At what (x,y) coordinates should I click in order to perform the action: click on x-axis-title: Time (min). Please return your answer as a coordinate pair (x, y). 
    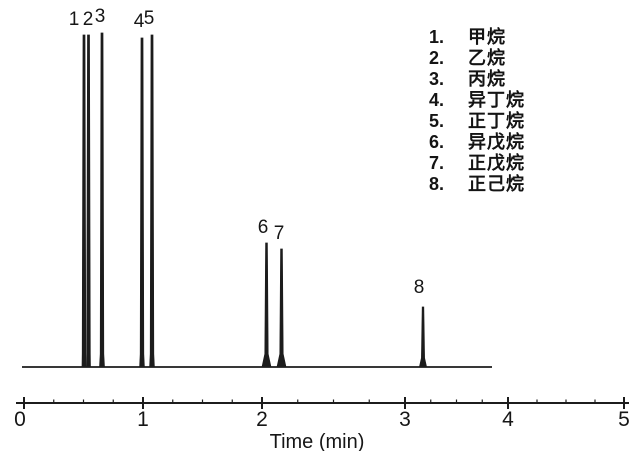
    Looking at the image, I should click on (317, 441).